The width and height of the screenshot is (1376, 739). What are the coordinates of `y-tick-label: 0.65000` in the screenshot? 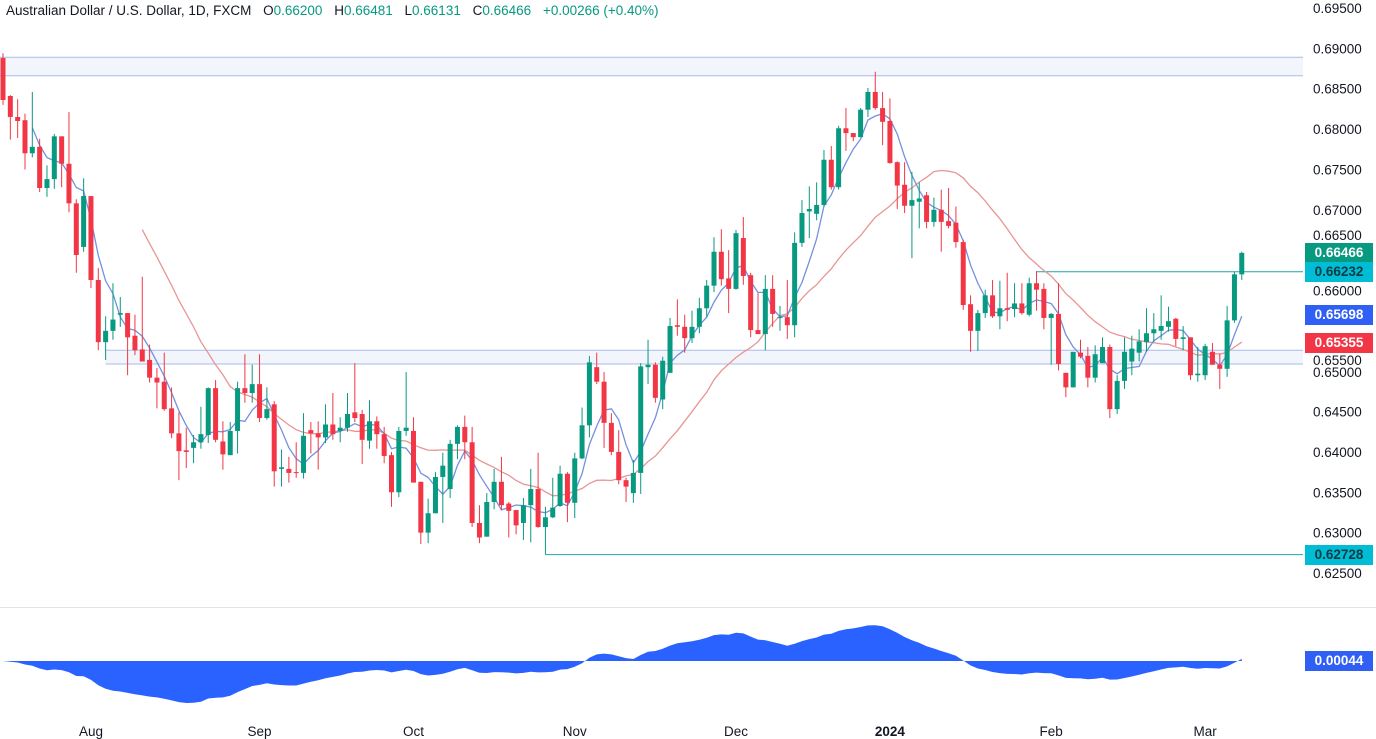 It's located at (1337, 372).